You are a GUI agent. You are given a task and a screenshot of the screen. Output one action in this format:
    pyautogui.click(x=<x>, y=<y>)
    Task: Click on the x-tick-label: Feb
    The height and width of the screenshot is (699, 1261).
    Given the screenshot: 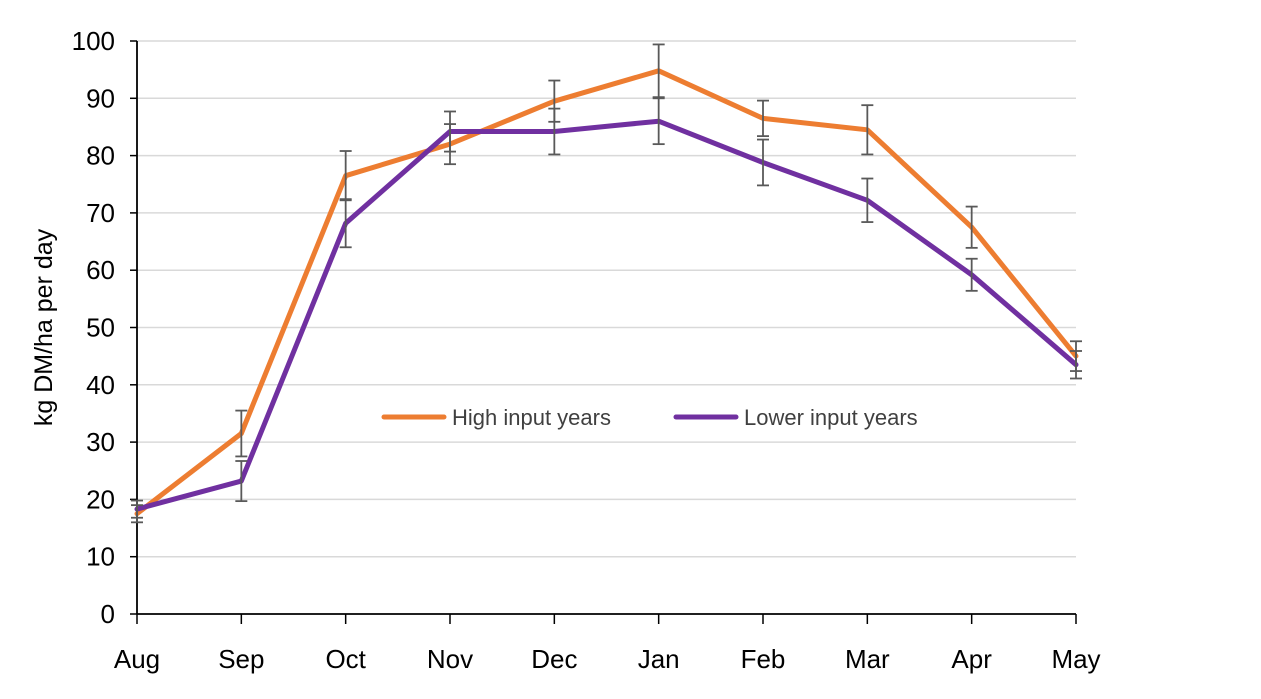 What is the action you would take?
    pyautogui.click(x=763, y=659)
    